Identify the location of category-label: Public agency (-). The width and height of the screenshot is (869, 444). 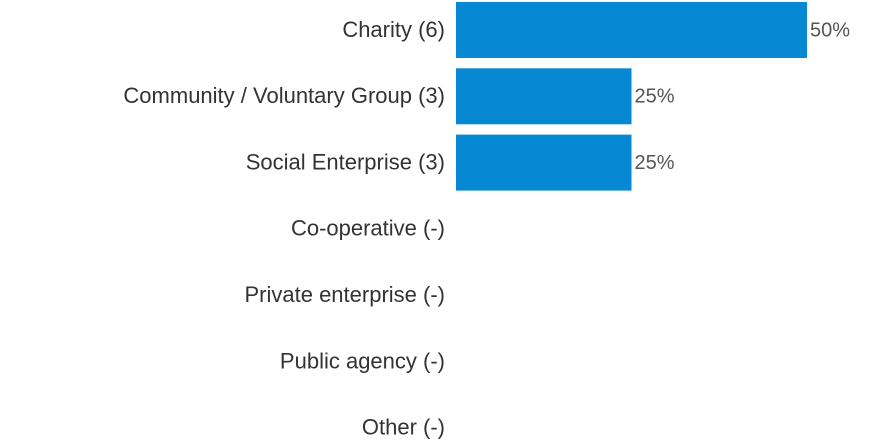
(362, 360).